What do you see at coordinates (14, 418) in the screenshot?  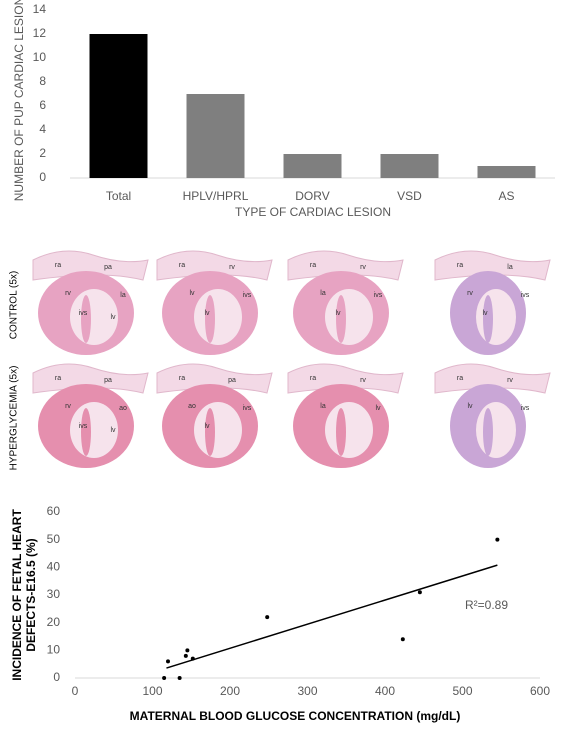 I see `row-label: HYPERGLYCEMIA (5x)` at bounding box center [14, 418].